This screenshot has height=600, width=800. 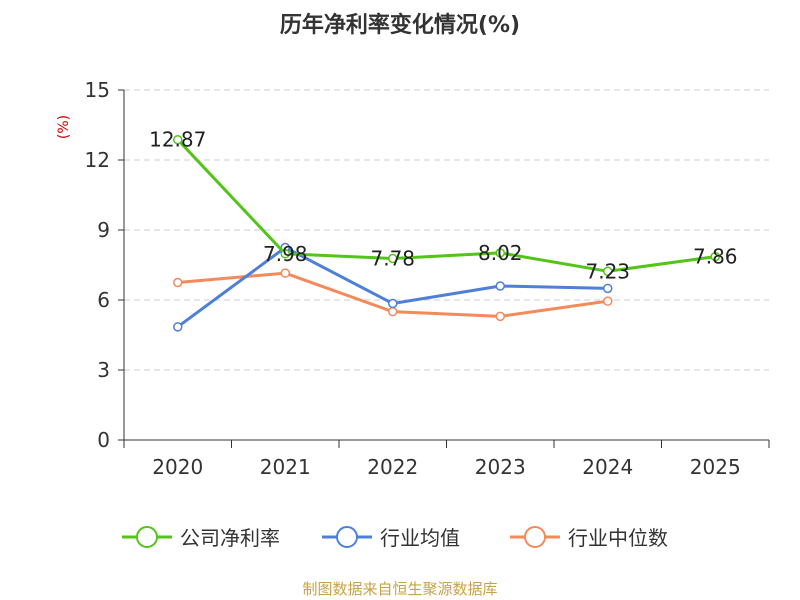 I want to click on chart-title: 历年净利率变化情况(%), so click(x=400, y=25).